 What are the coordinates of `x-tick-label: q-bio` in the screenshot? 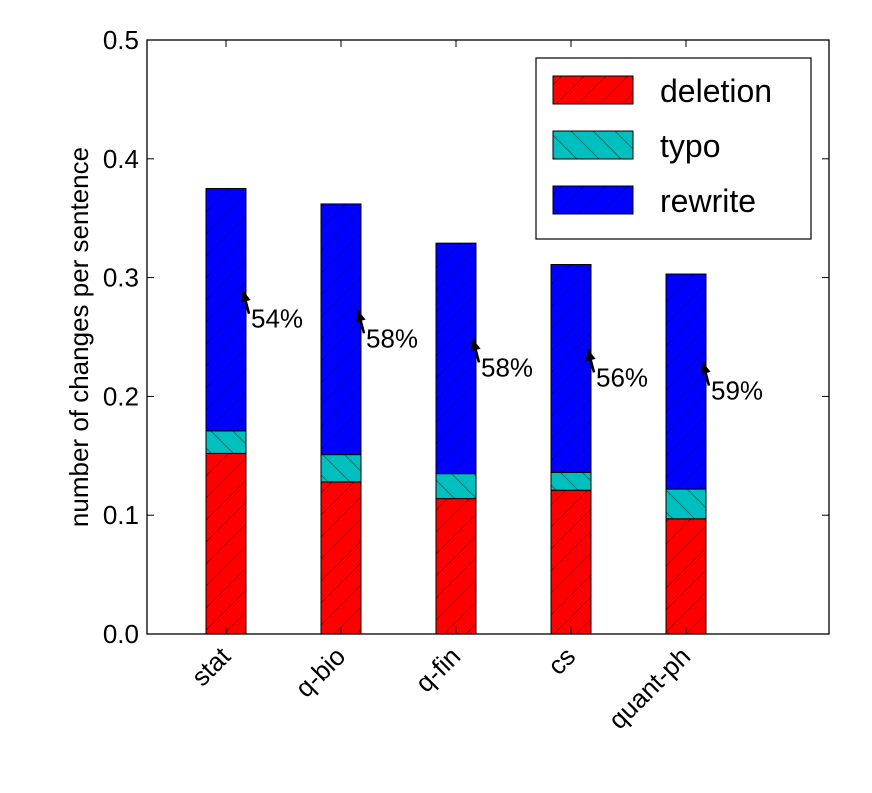 It's located at (320, 672).